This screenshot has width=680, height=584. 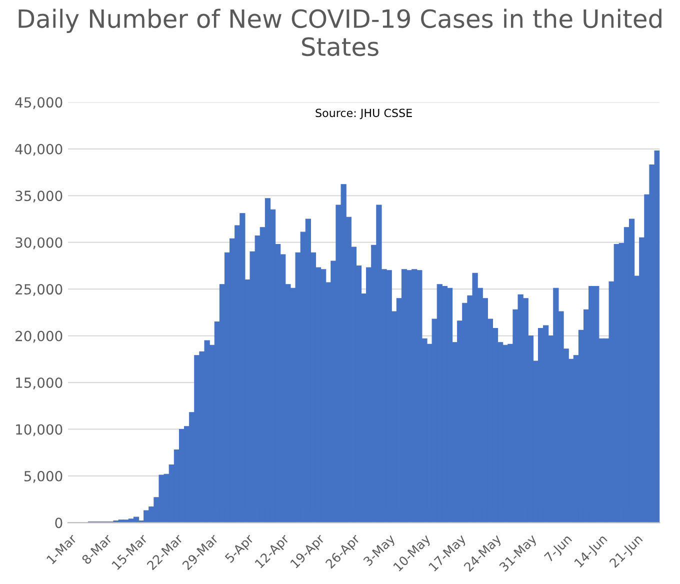 What do you see at coordinates (38, 150) in the screenshot?
I see `y-tick-label: 40,000` at bounding box center [38, 150].